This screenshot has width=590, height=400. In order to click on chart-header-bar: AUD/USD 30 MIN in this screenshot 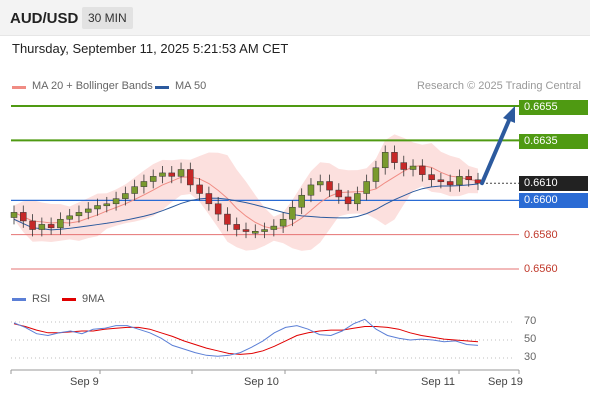, I will do `click(295, 18)`.